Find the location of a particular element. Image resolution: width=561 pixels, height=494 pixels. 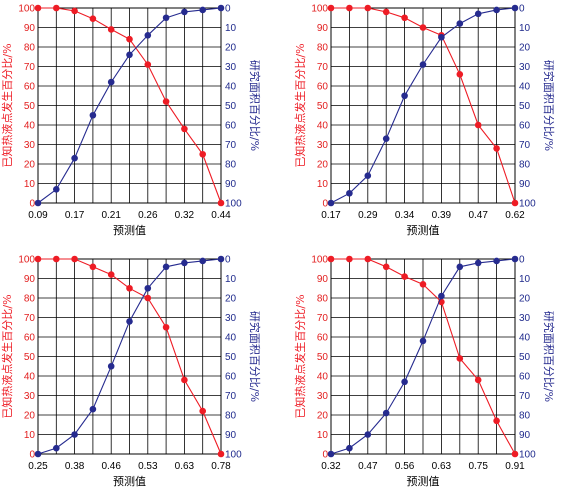

x-axis-title: 预测值 is located at coordinates (423, 230).